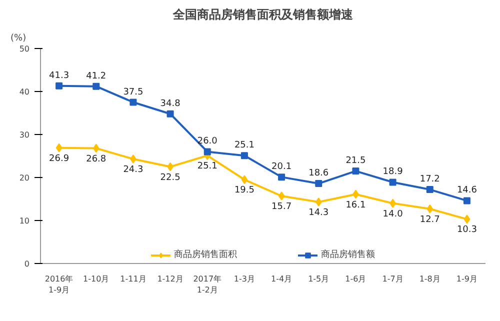 The image size is (500, 321). I want to click on data-label: 21.5, so click(356, 161).